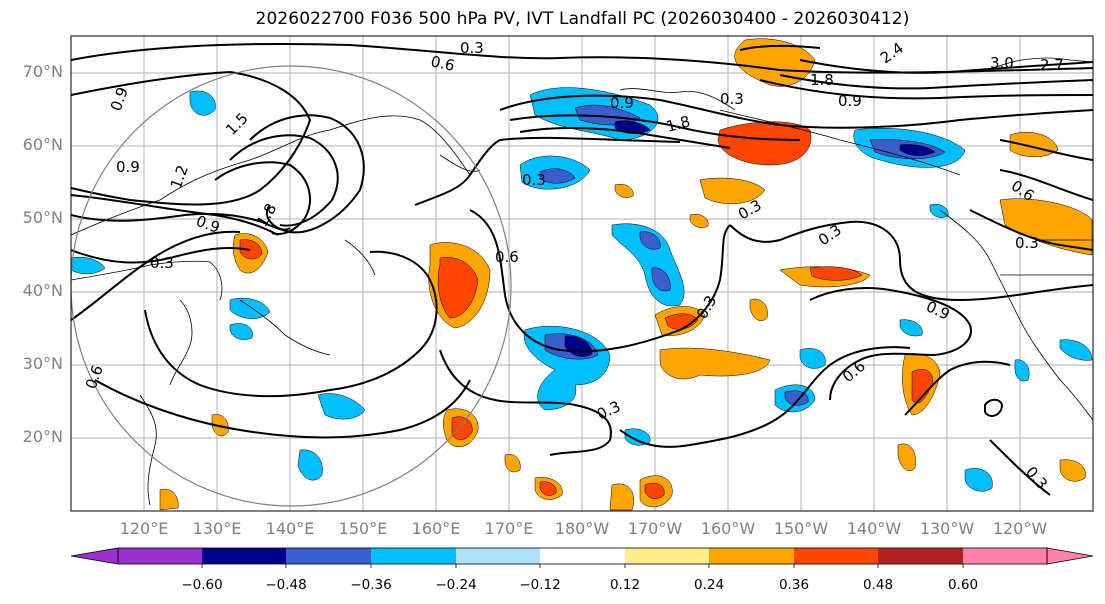 The width and height of the screenshot is (1105, 604). What do you see at coordinates (43, 436) in the screenshot?
I see `lat-tick-label: 20°N` at bounding box center [43, 436].